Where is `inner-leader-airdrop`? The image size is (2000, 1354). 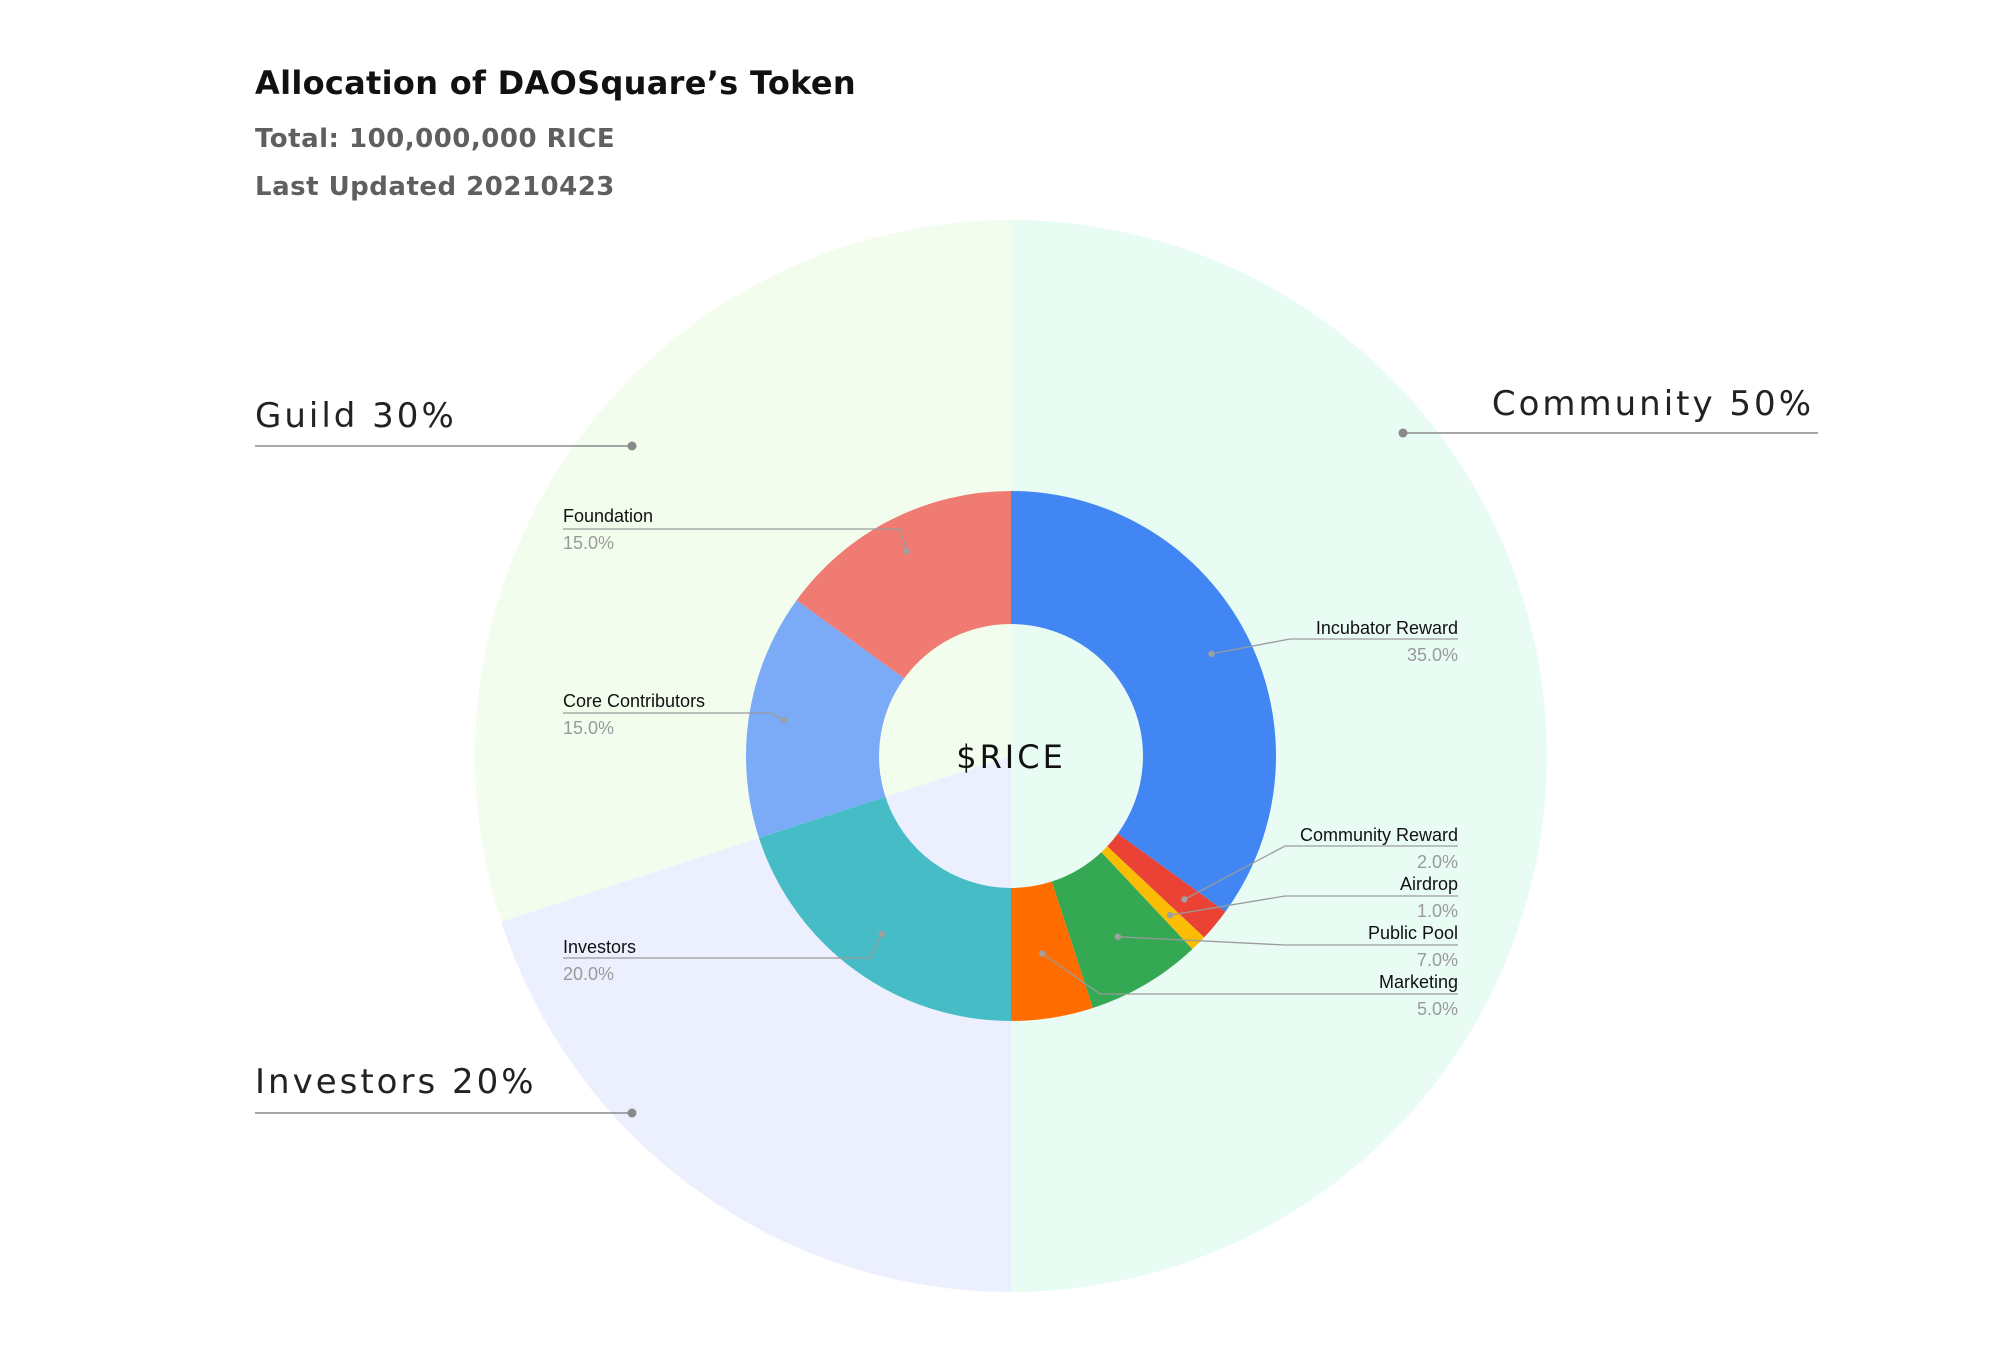 inner-leader-airdrop is located at coordinates (1313, 905).